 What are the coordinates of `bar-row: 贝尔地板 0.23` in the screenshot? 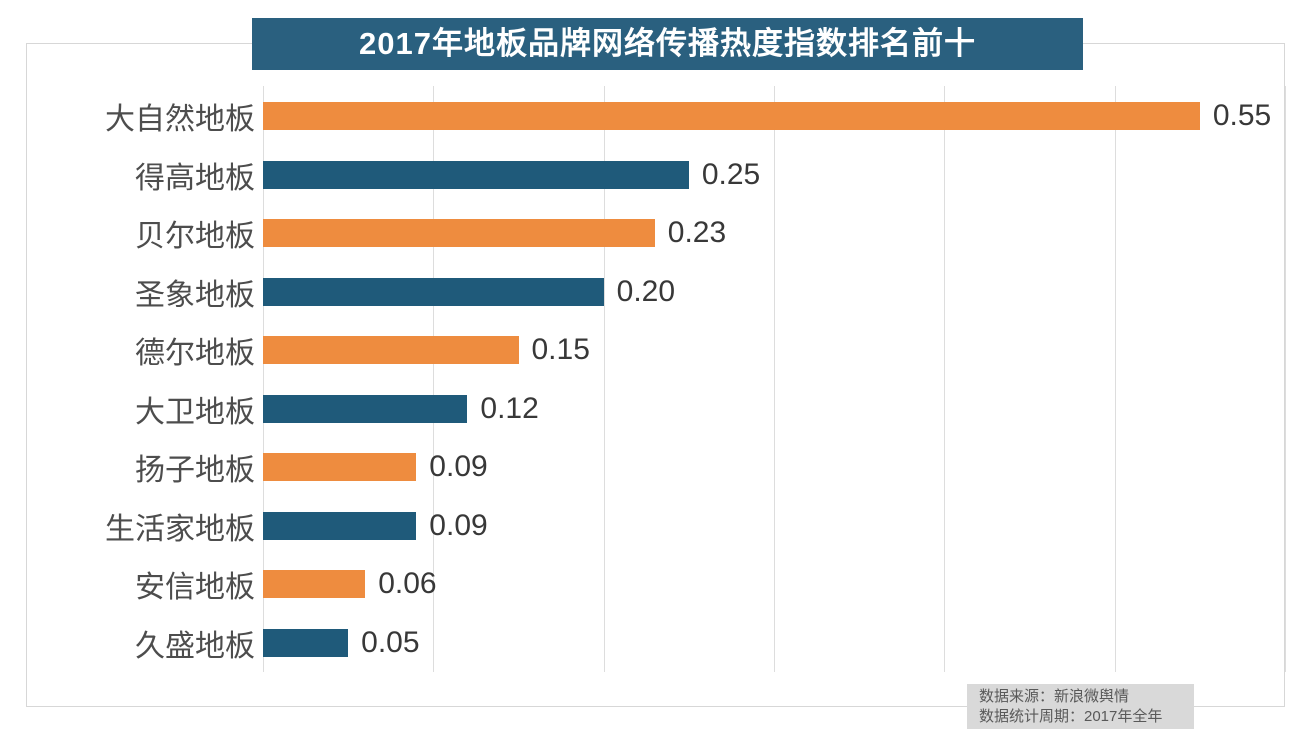 It's located at (655, 233).